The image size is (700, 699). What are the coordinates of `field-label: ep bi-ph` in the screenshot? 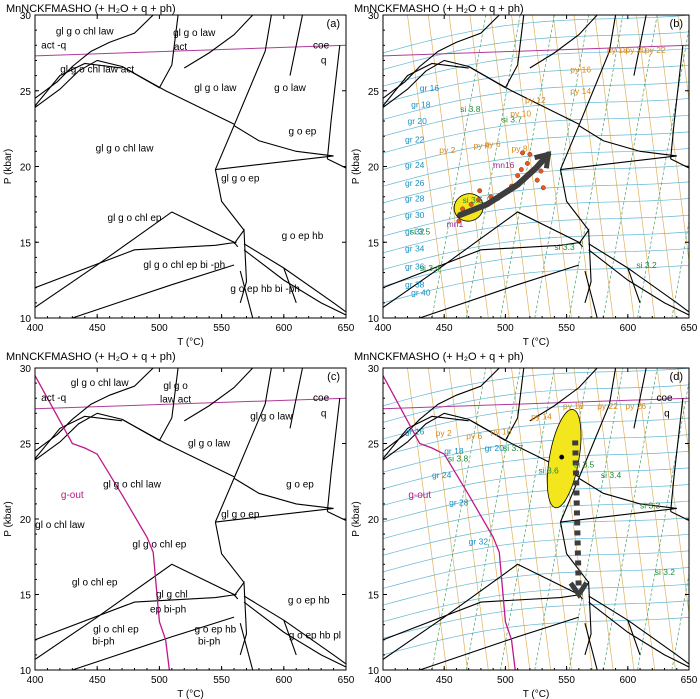 It's located at (168, 610).